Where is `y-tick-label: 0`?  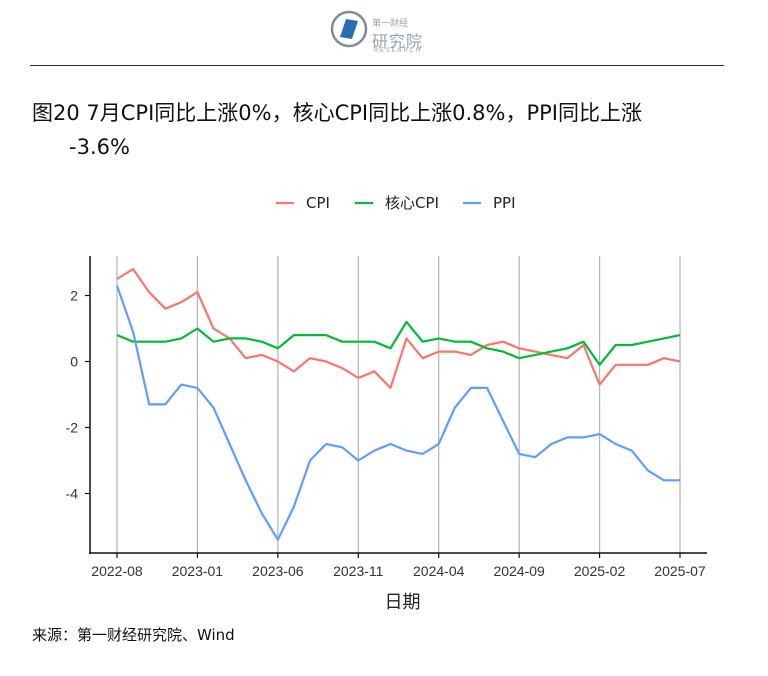
y-tick-label: 0 is located at coordinates (74, 362).